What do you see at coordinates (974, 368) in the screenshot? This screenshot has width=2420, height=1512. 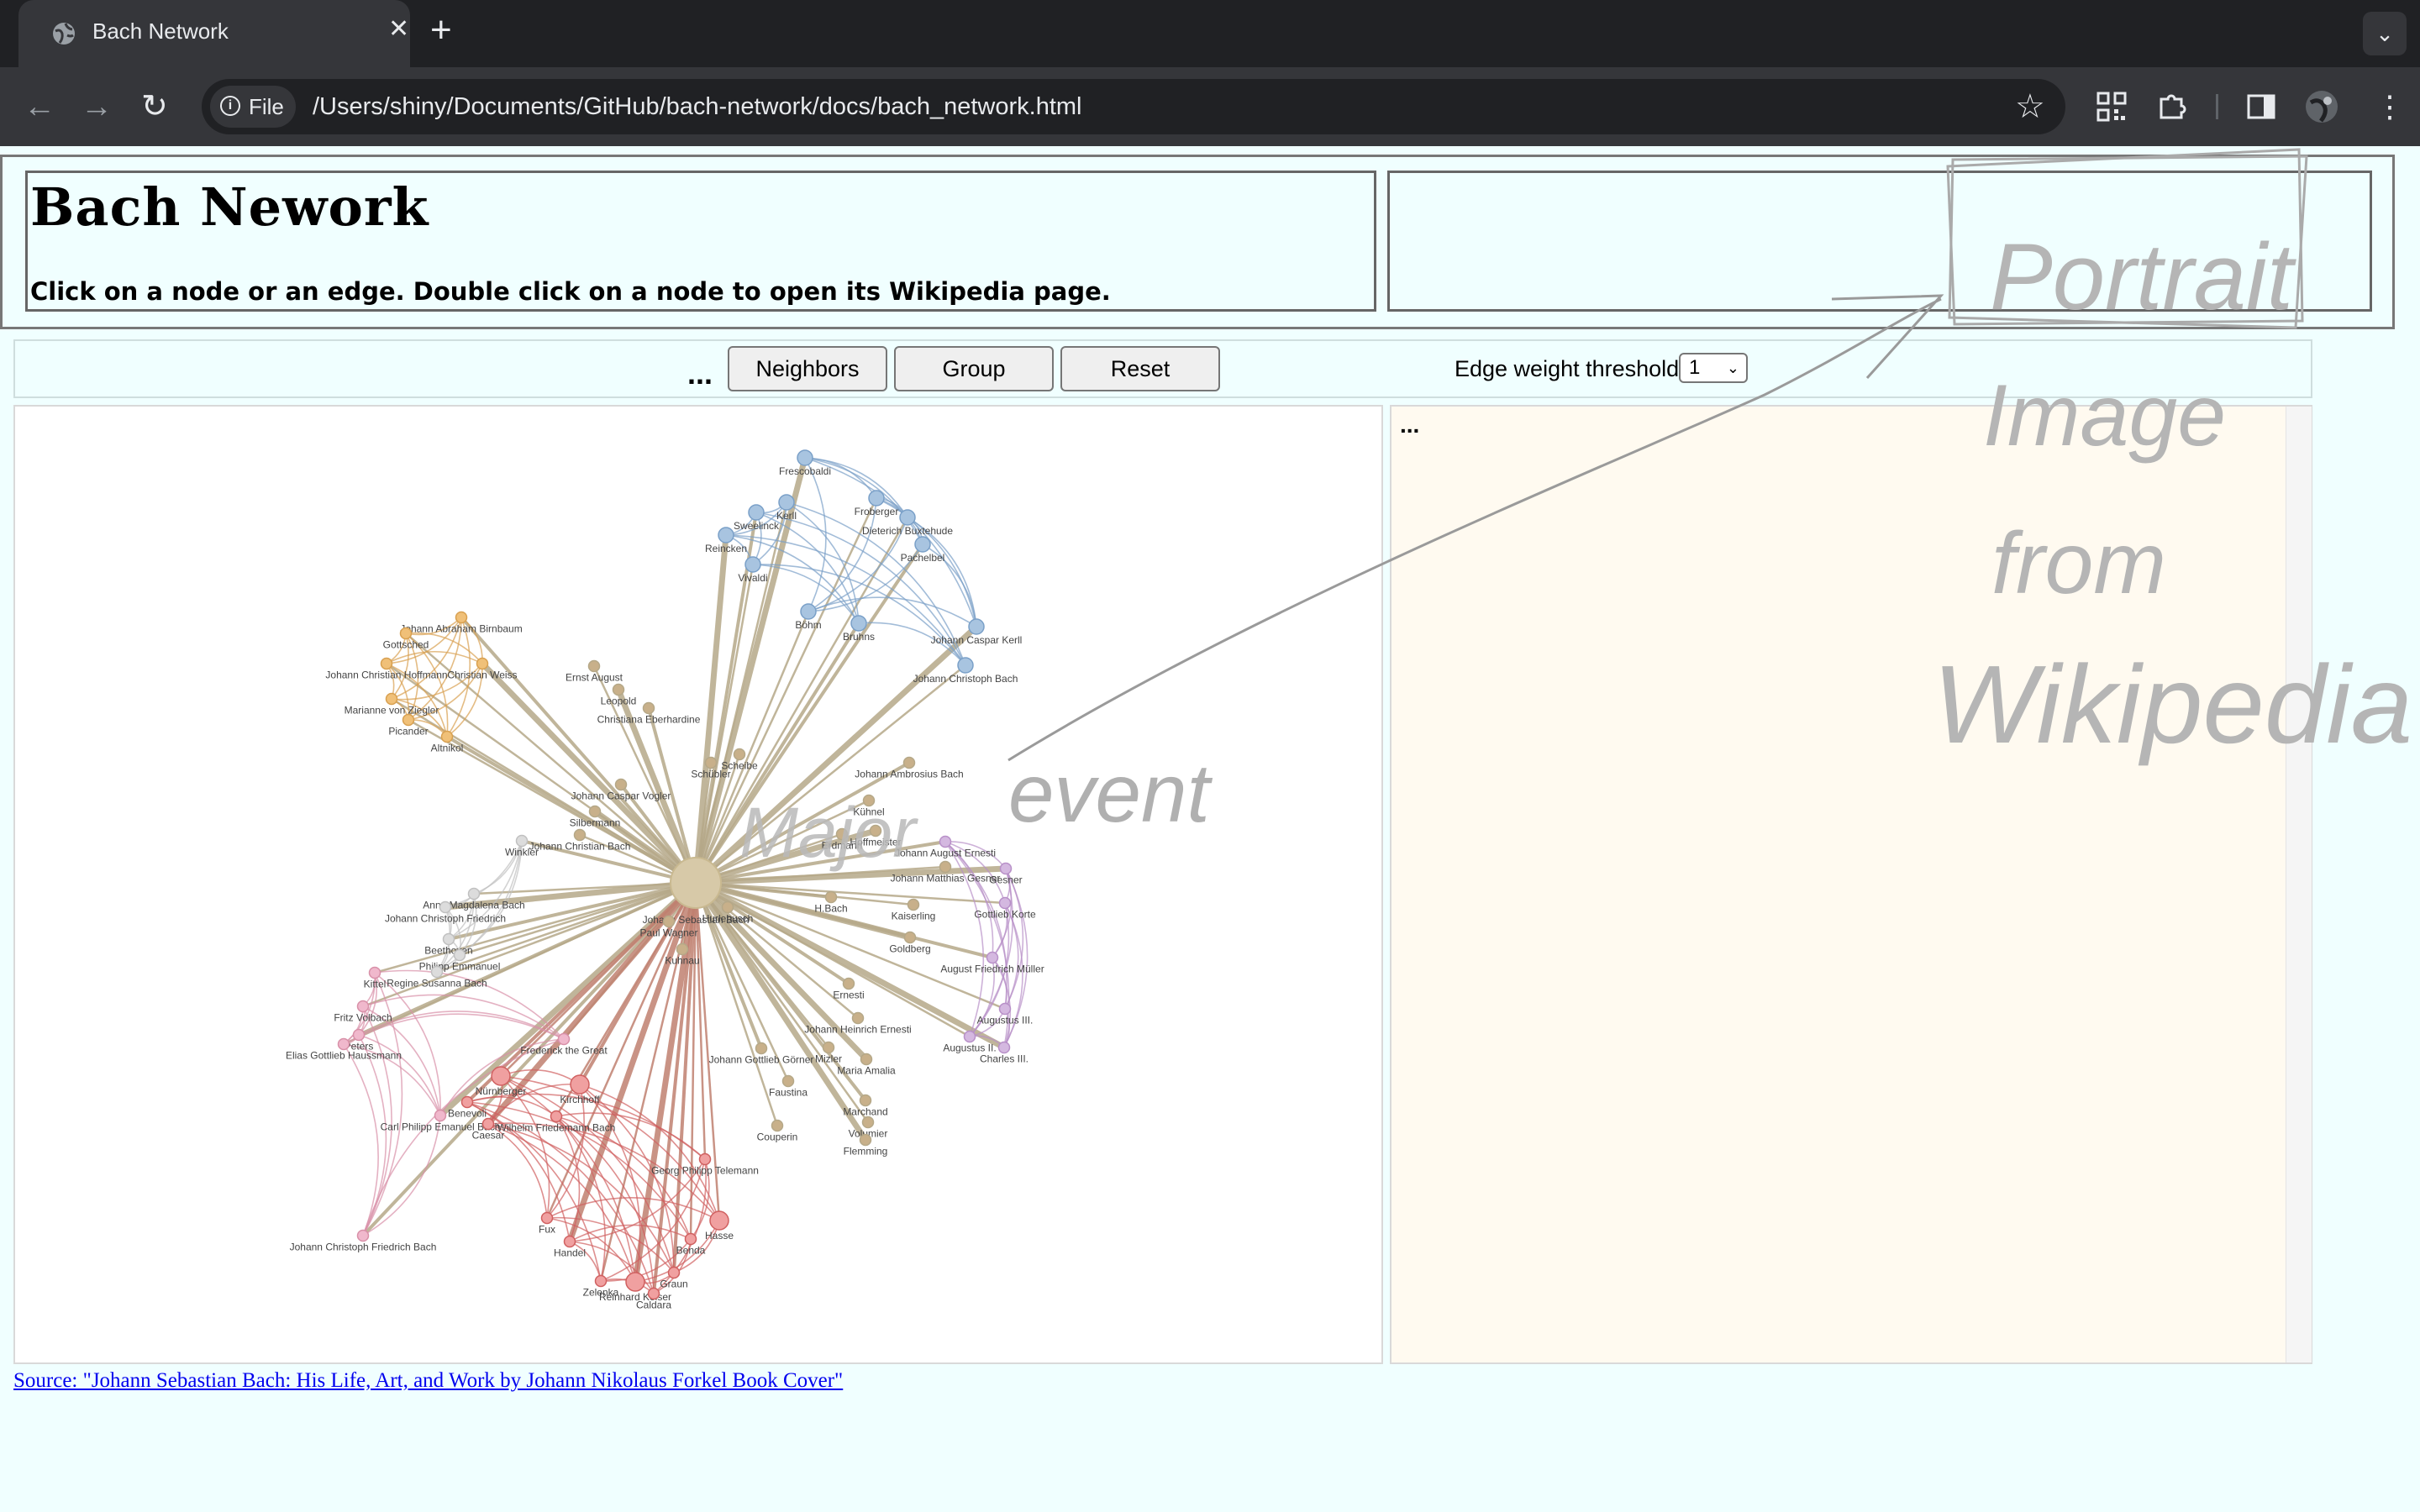 I see `group-button: Group` at bounding box center [974, 368].